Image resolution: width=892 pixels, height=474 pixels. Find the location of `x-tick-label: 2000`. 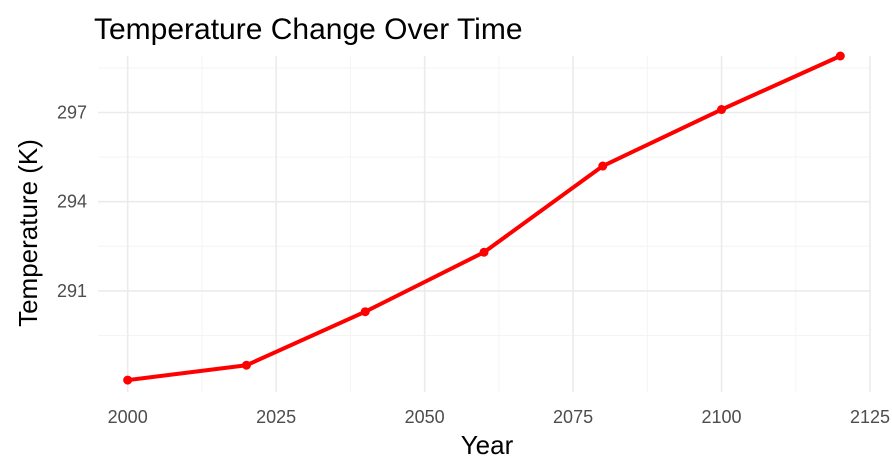

x-tick-label: 2000 is located at coordinates (128, 417).